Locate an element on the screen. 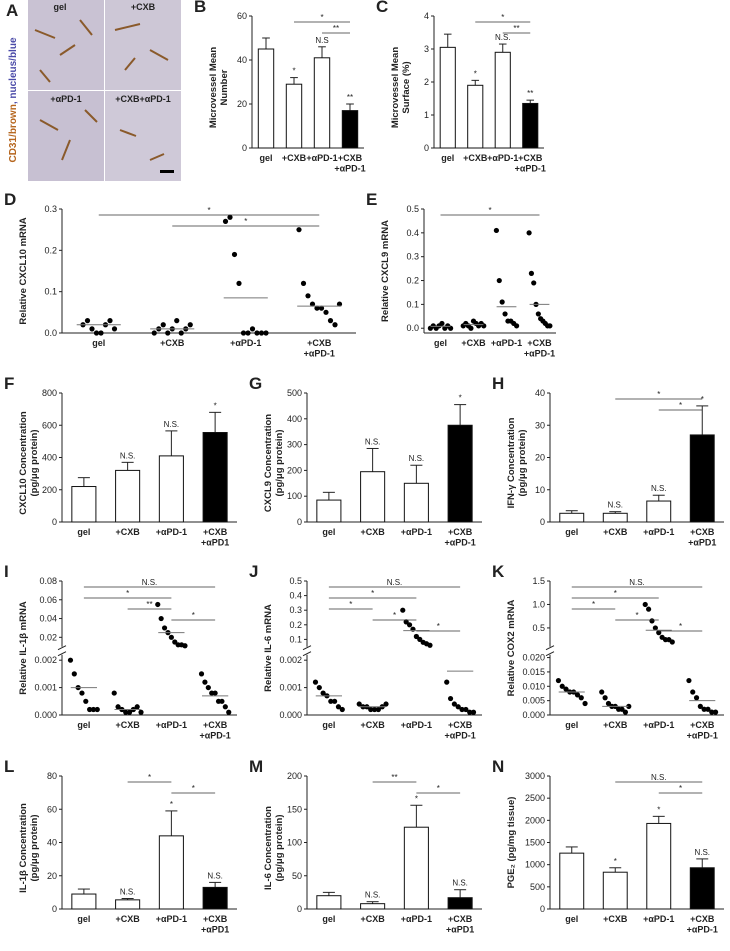  y-tick-label: 30 is located at coordinates (540, 425).